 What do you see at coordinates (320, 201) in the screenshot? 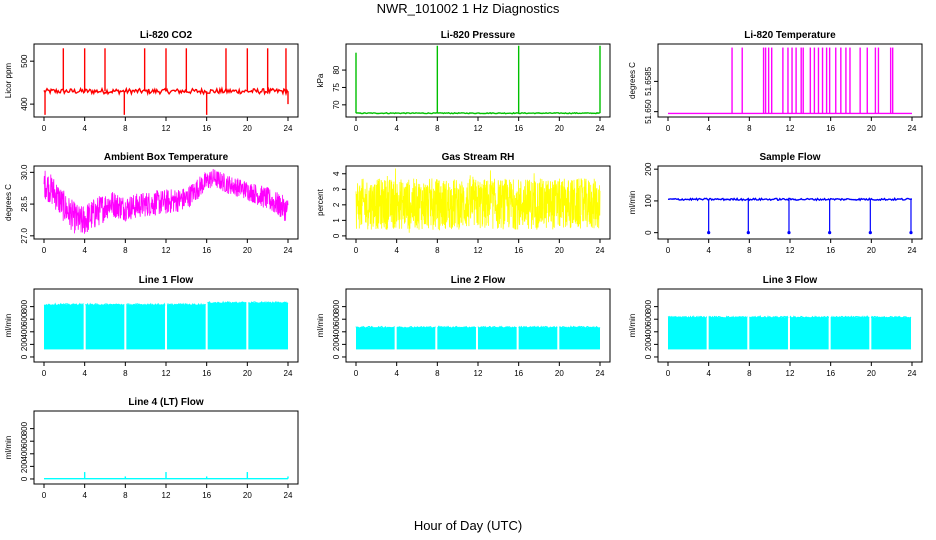
I see `y-axis-label: percent` at bounding box center [320, 201].